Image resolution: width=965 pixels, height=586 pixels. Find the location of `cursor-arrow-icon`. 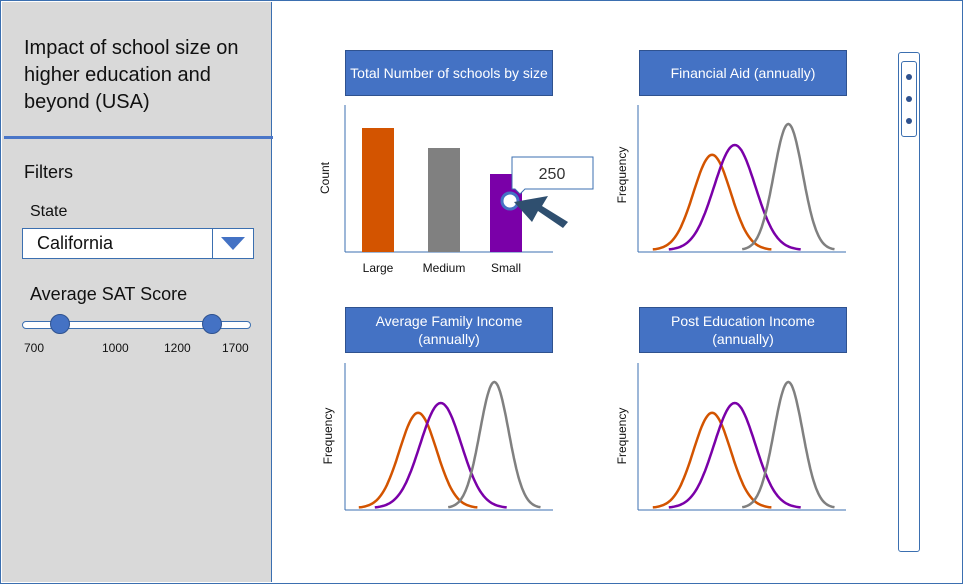

cursor-arrow-icon is located at coordinates (541, 212).